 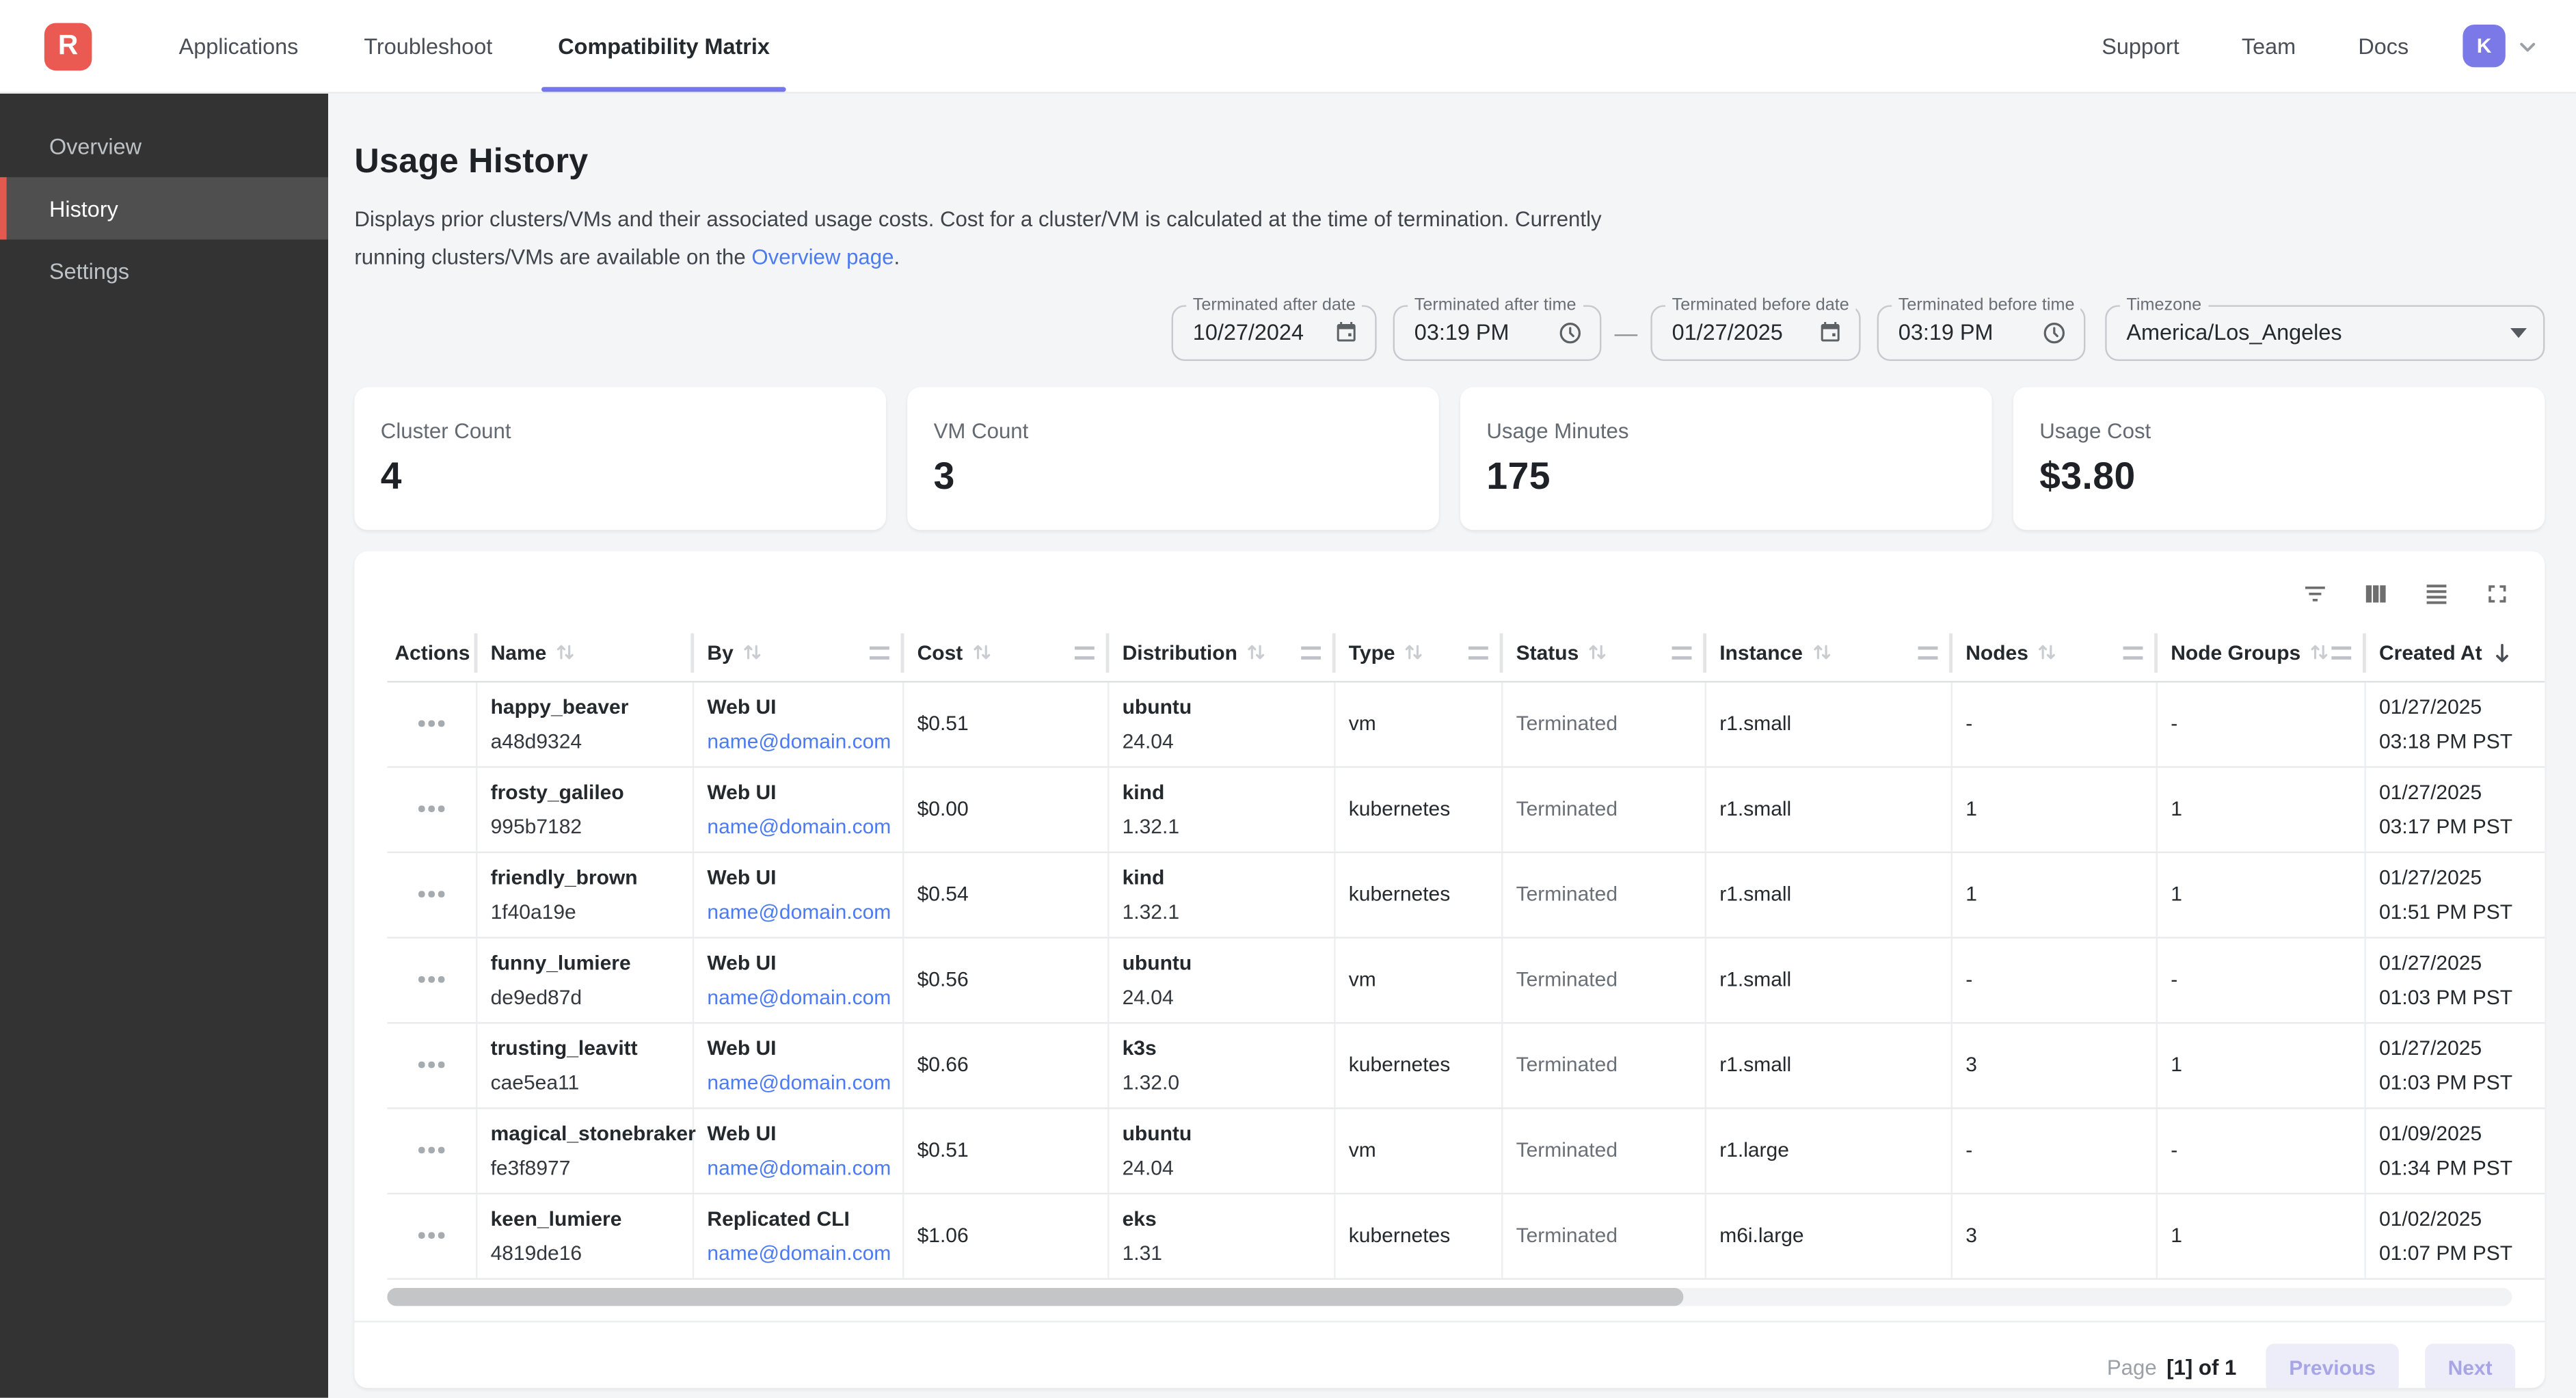 I want to click on cell-nodes: 1, so click(x=2055, y=809).